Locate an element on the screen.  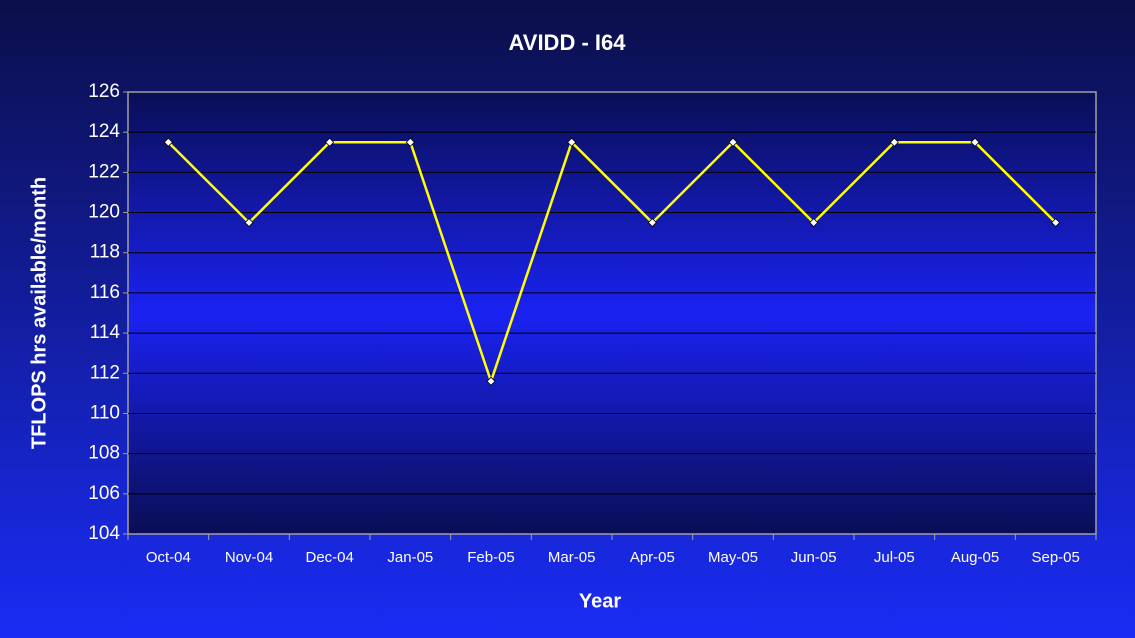
y-tick-label: 118 is located at coordinates (105, 252).